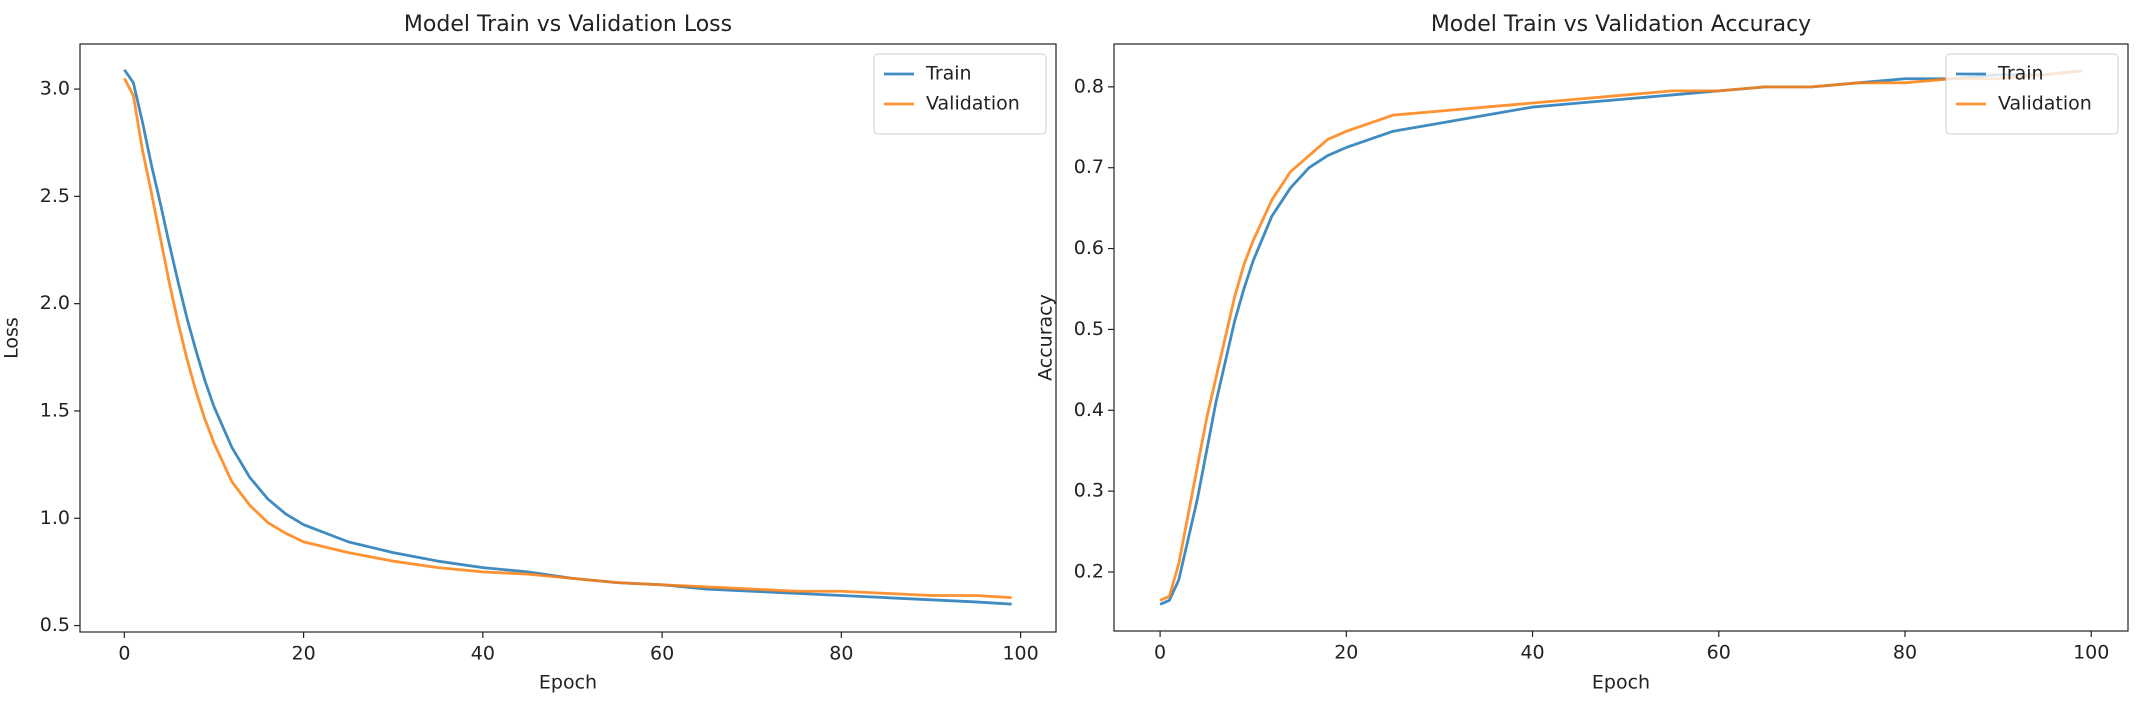 The image size is (2154, 711). What do you see at coordinates (1089, 248) in the screenshot?
I see `y-tick-label: 0.6` at bounding box center [1089, 248].